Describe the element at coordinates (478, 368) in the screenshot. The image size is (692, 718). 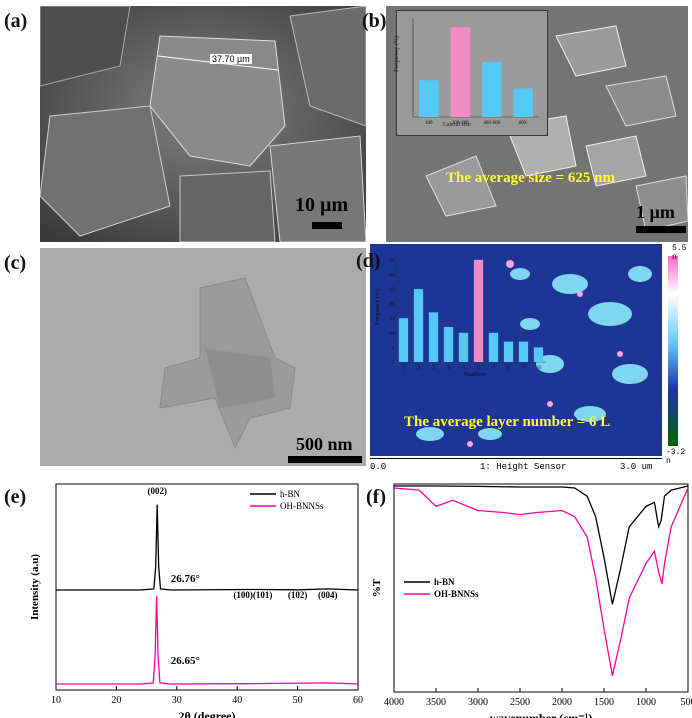
I see `d-inset-x-tick: 6` at that location.